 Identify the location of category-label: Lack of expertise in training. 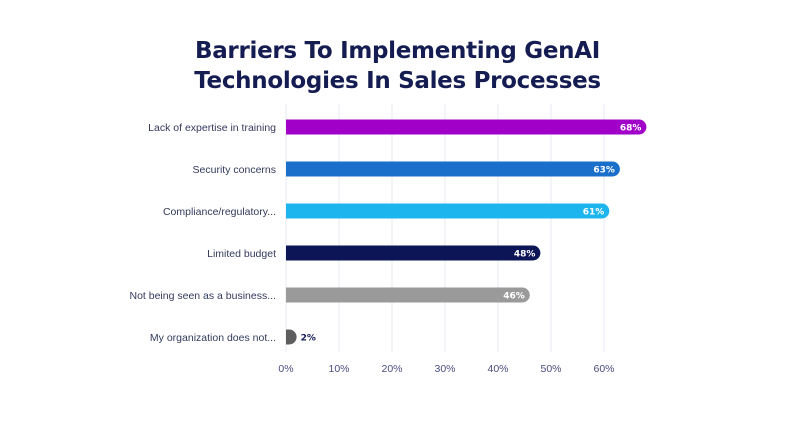
(212, 128).